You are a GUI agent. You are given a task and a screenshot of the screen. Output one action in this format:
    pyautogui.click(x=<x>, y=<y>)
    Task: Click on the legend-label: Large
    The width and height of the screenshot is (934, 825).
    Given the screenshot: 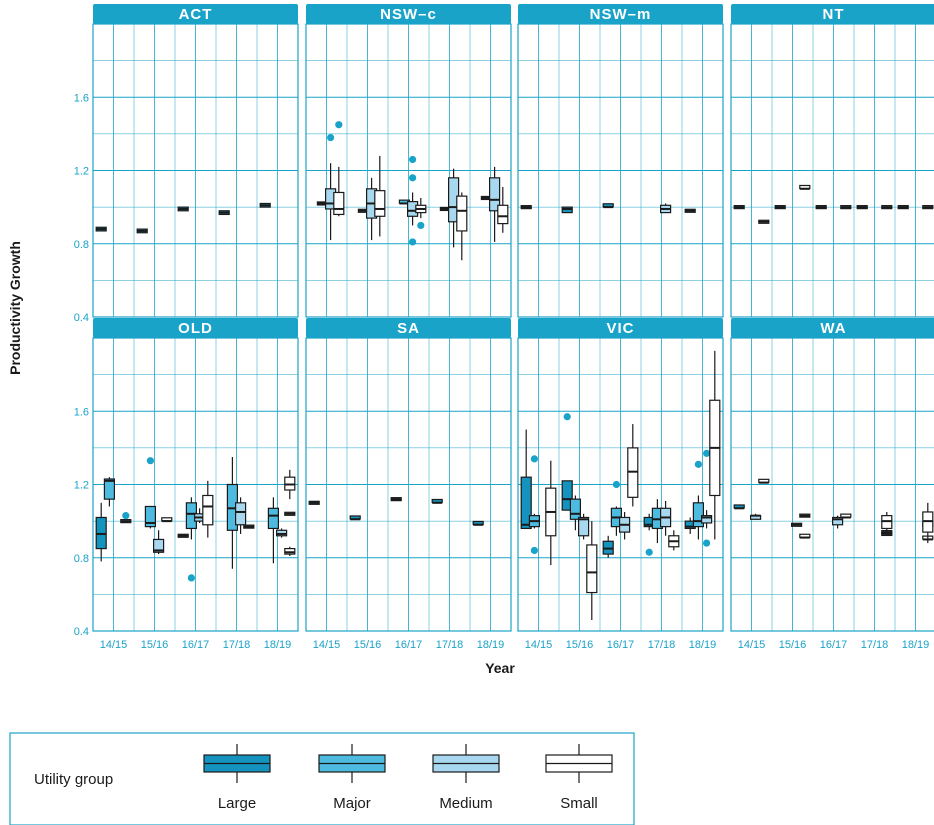 What is the action you would take?
    pyautogui.click(x=237, y=803)
    